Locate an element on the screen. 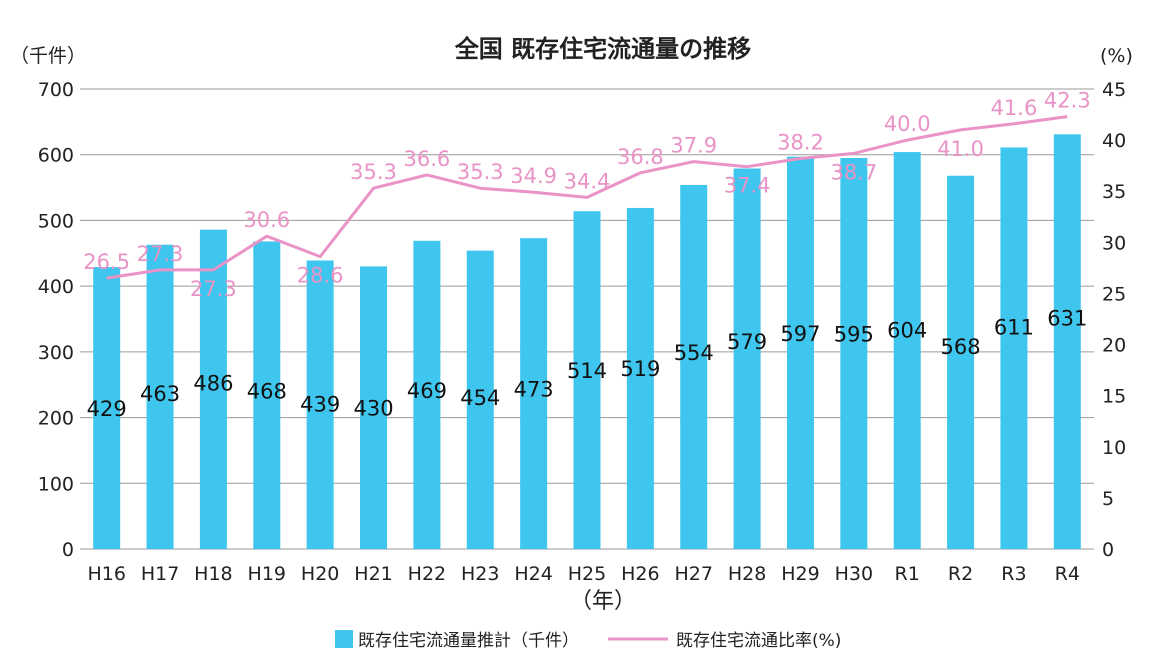 The height and width of the screenshot is (663, 1159). x-tick-label: H17 is located at coordinates (160, 574).